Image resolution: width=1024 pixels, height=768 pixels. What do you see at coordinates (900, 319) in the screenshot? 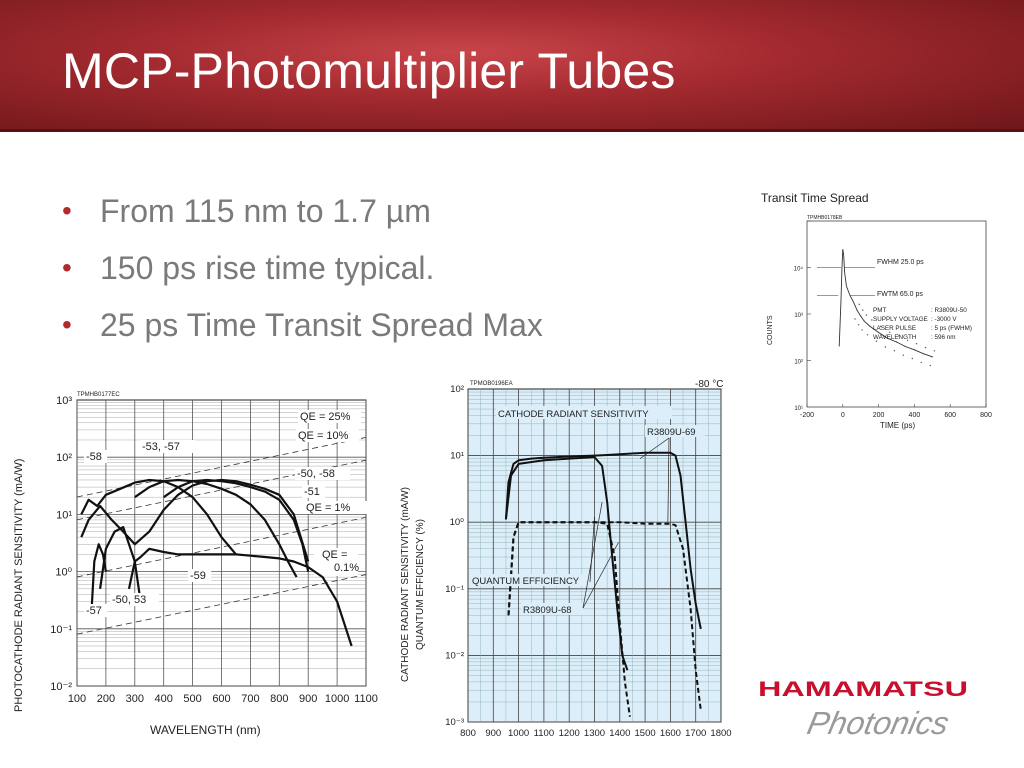
I see `tts-info-key: SUPPLY VOLTAGE` at bounding box center [900, 319].